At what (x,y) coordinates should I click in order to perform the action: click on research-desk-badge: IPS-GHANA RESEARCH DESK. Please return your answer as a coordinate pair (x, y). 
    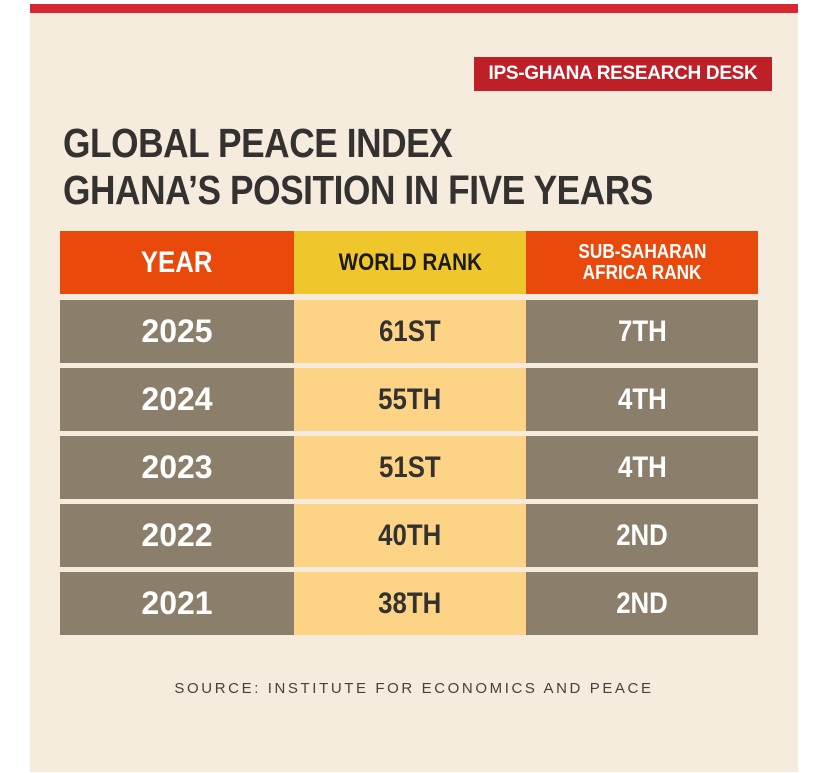
    Looking at the image, I should click on (623, 74).